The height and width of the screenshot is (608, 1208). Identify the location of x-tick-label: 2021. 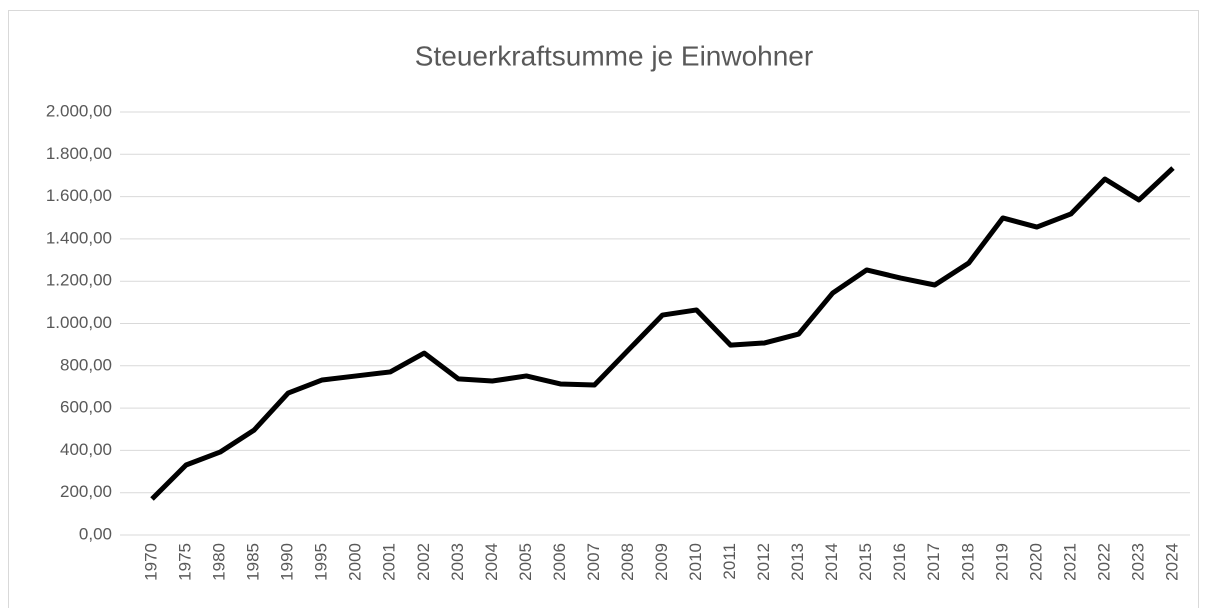
(1069, 562).